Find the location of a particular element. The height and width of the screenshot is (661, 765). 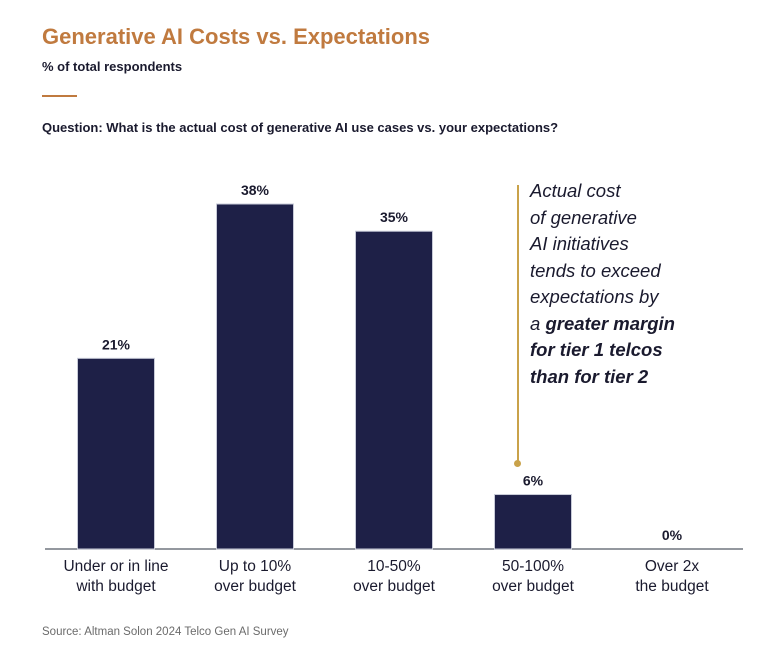

annotation-line-8: than for tier 2 is located at coordinates (589, 376).